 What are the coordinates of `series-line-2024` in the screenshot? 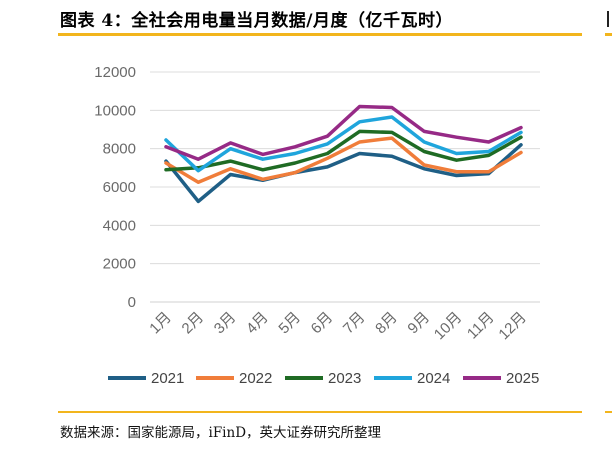 It's located at (343, 144).